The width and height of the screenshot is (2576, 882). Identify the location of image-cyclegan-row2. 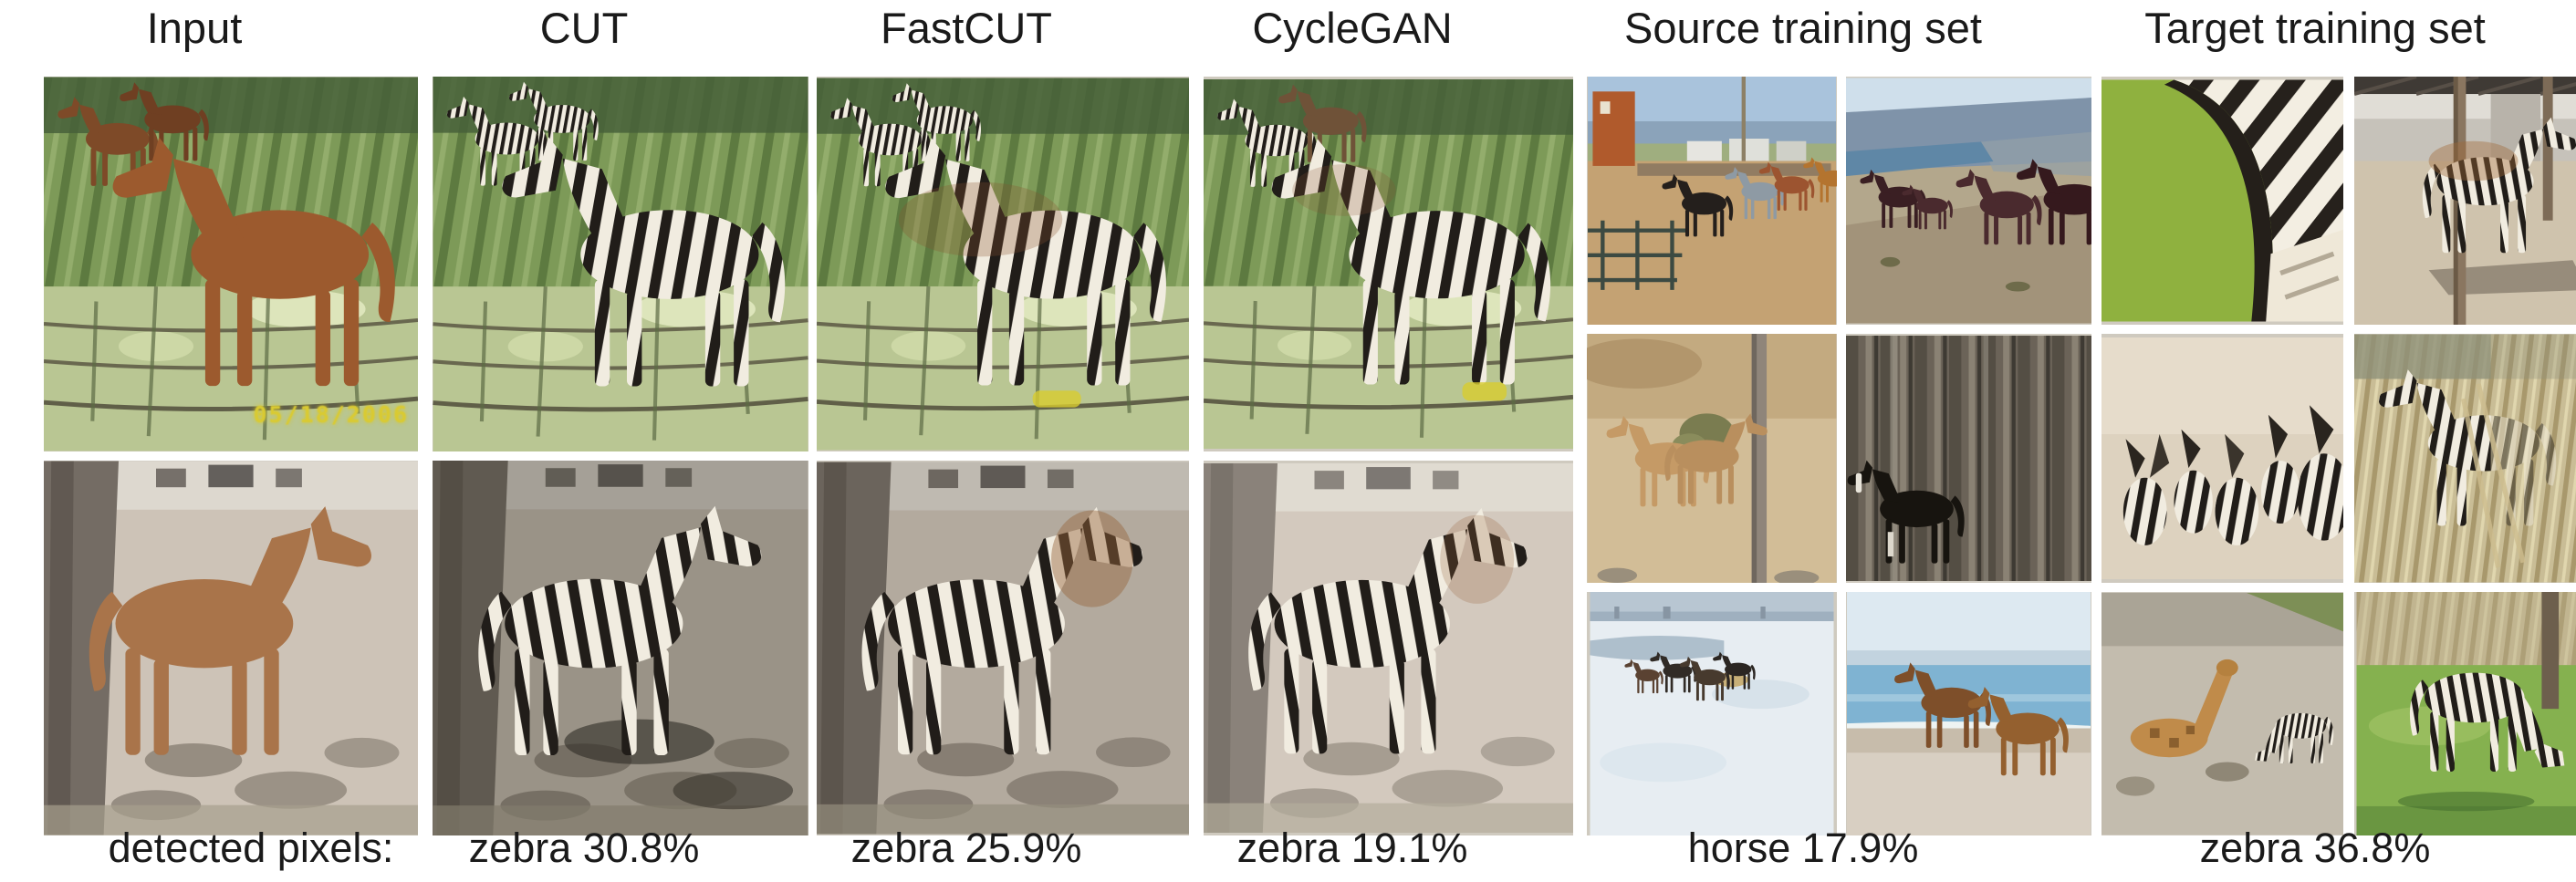
(1388, 648).